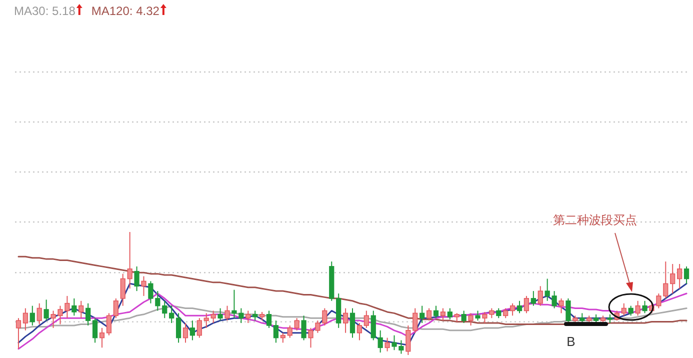 Image resolution: width=693 pixels, height=358 pixels. I want to click on annotation: B, so click(571, 341).